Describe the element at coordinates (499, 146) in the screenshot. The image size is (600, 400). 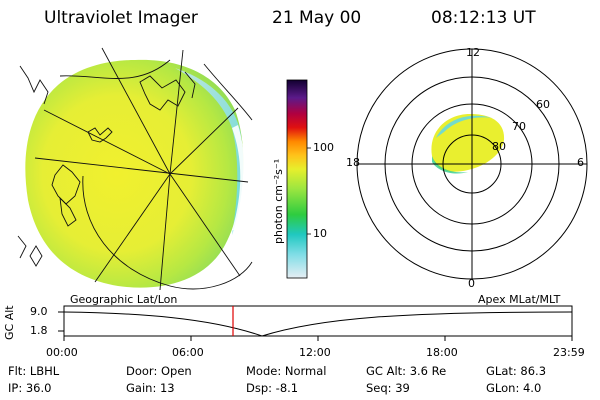
I see `lat-80-label: 80` at that location.